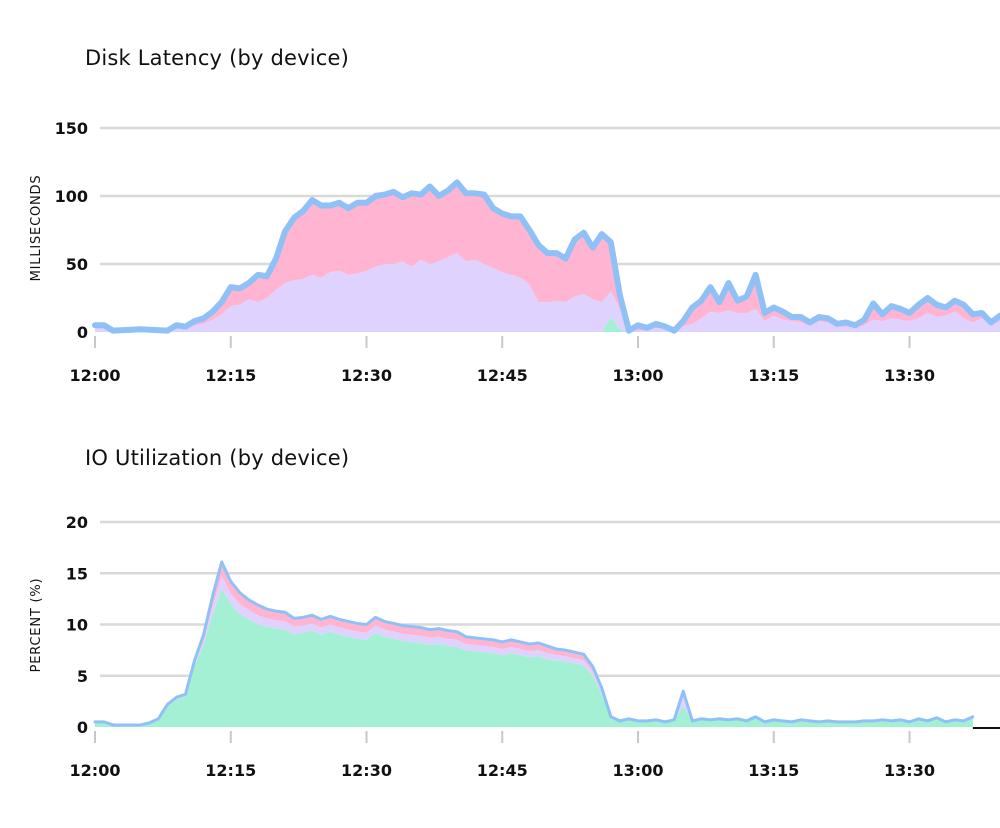  Describe the element at coordinates (36, 625) in the screenshot. I see `io-y-axis-label: PERCENT (%)` at that location.